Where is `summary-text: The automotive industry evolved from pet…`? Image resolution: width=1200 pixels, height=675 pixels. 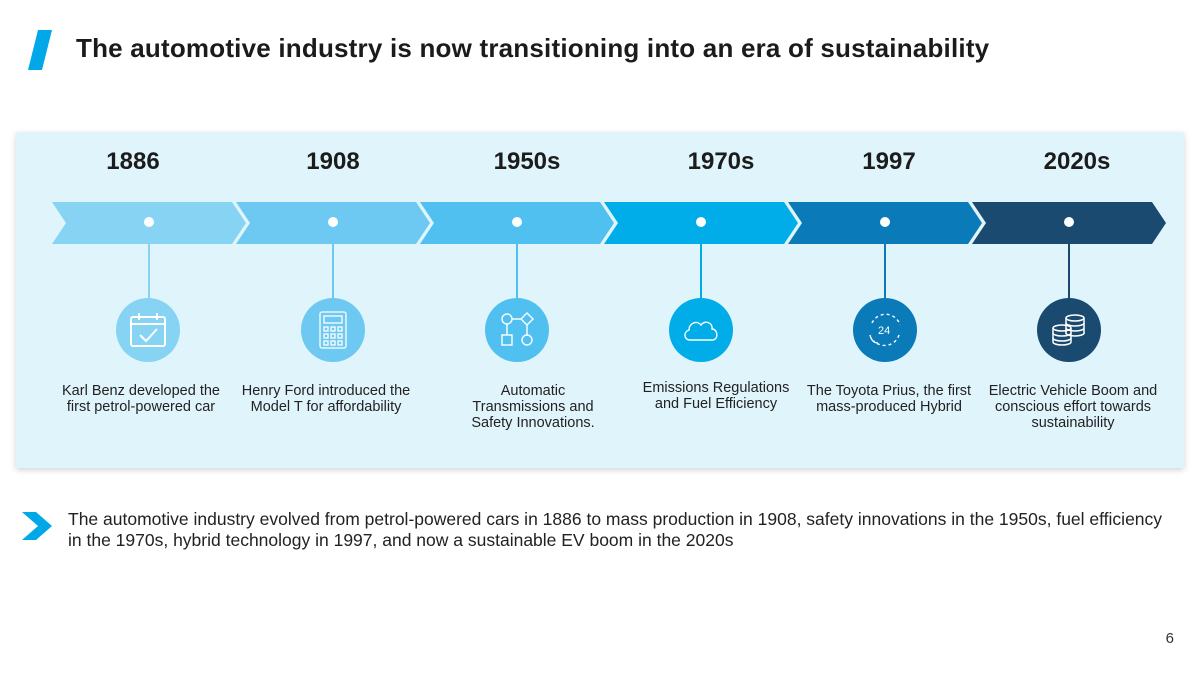
summary-text: The automotive industry evolved from pet… is located at coordinates (615, 529).